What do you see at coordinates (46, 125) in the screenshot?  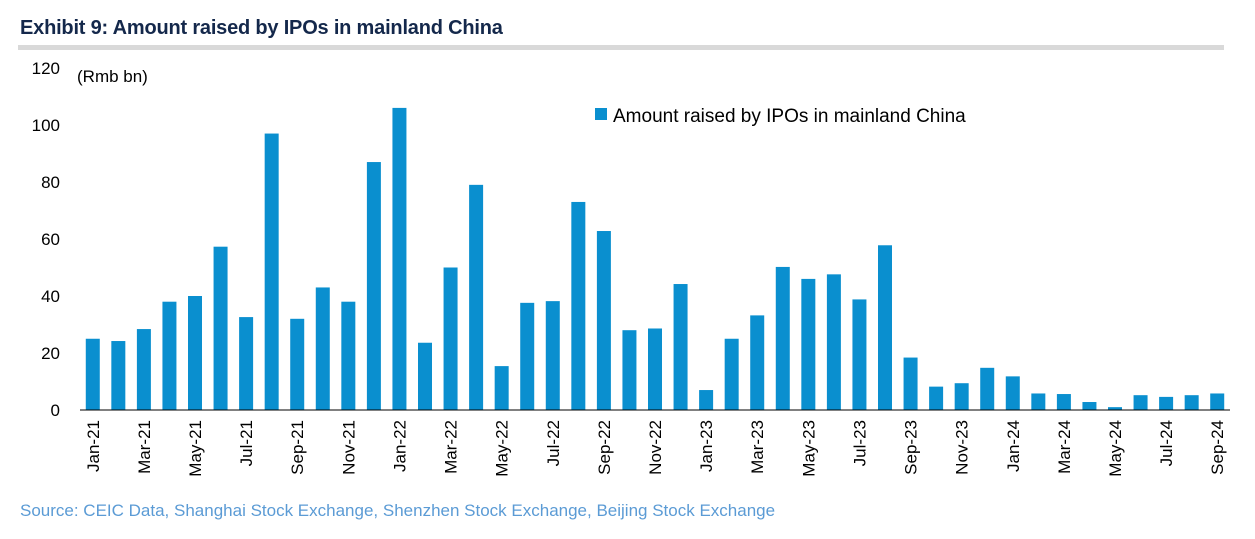 I see `y-tick-label: 100` at bounding box center [46, 125].